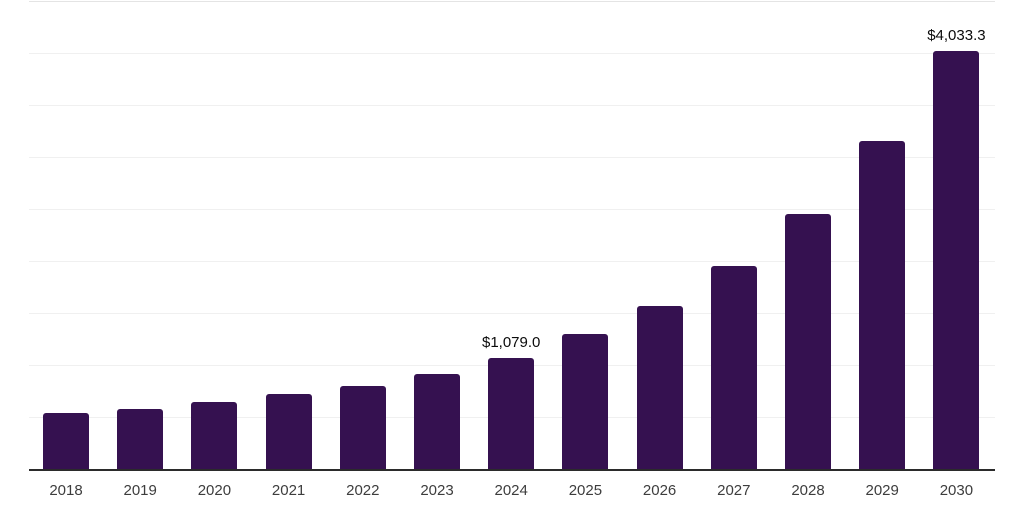  Describe the element at coordinates (659, 490) in the screenshot. I see `x-tick-2026: 2026` at that location.